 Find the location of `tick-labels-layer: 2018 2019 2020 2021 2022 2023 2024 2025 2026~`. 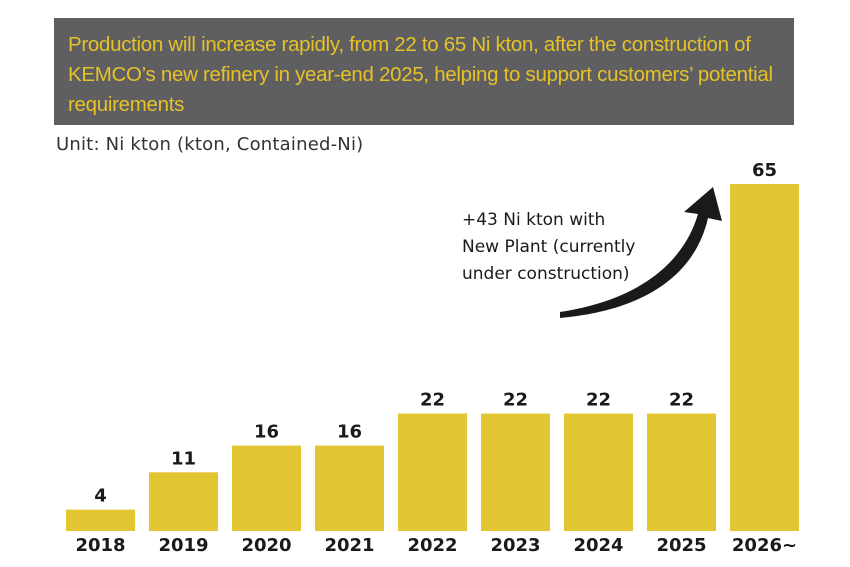

tick-labels-layer: 2018 2019 2020 2021 2022 2023 2024 2025 2026~ is located at coordinates (436, 545).